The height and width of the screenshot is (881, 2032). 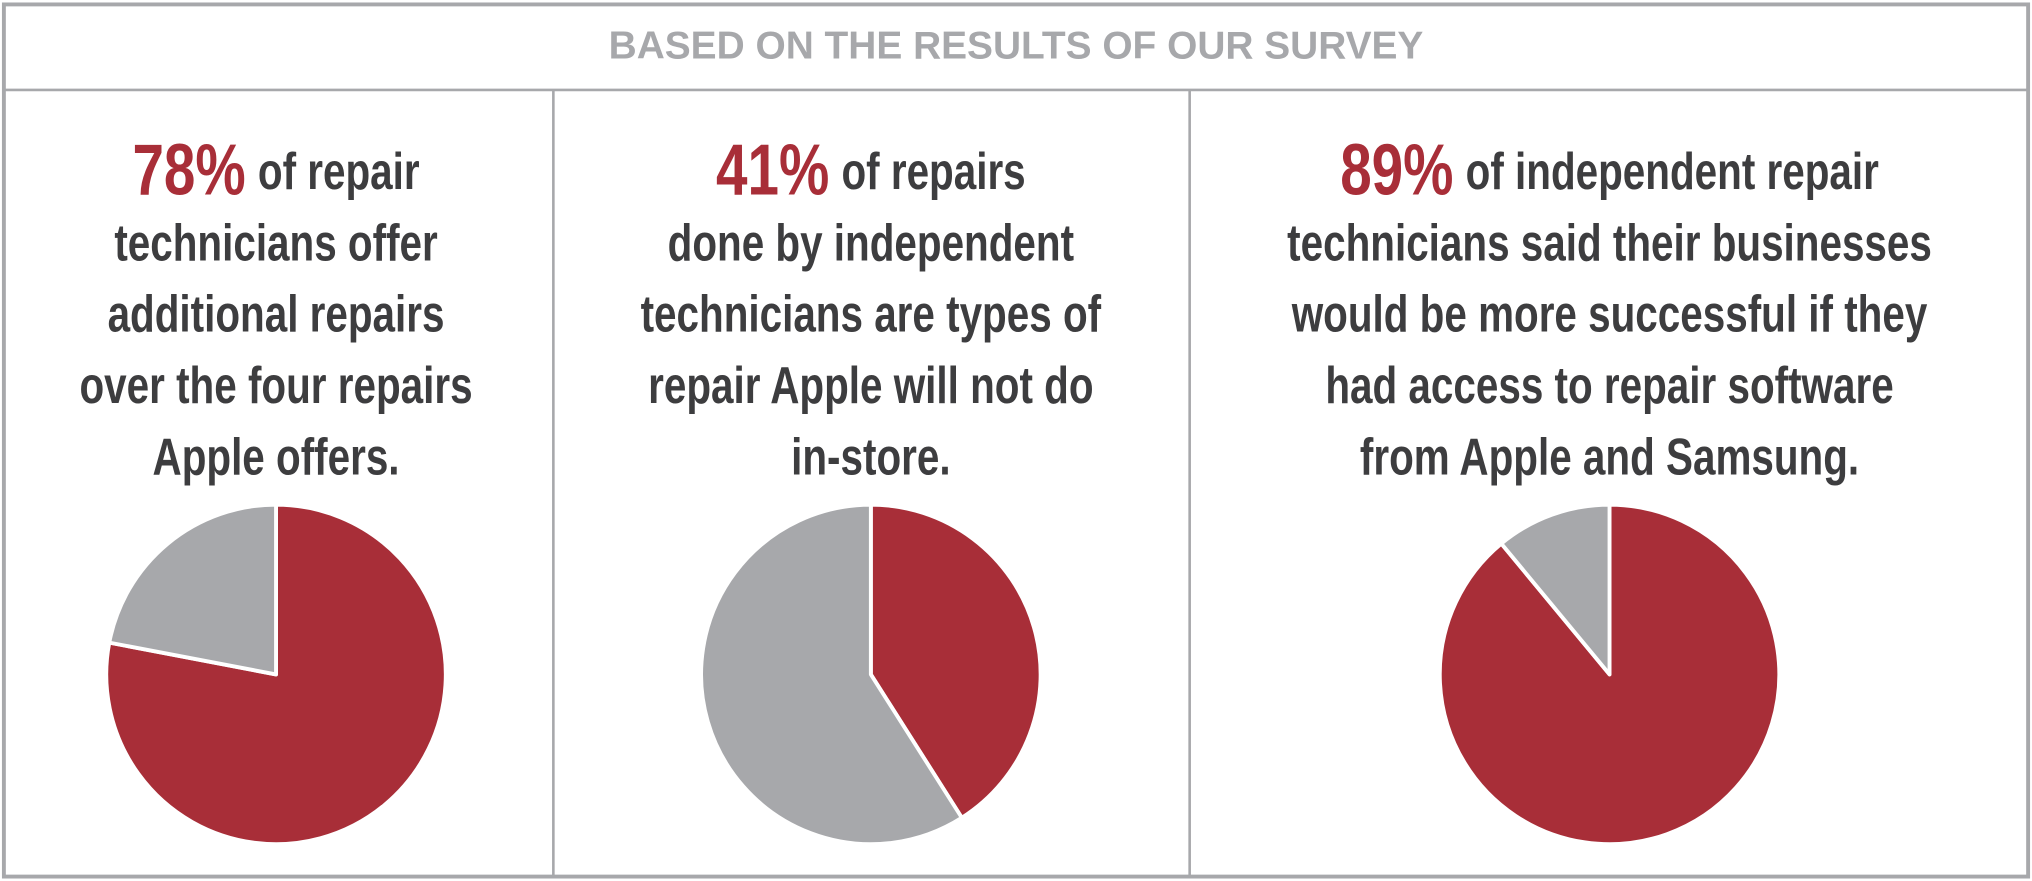 What do you see at coordinates (339, 171) in the screenshot?
I see `text-segment: of repair` at bounding box center [339, 171].